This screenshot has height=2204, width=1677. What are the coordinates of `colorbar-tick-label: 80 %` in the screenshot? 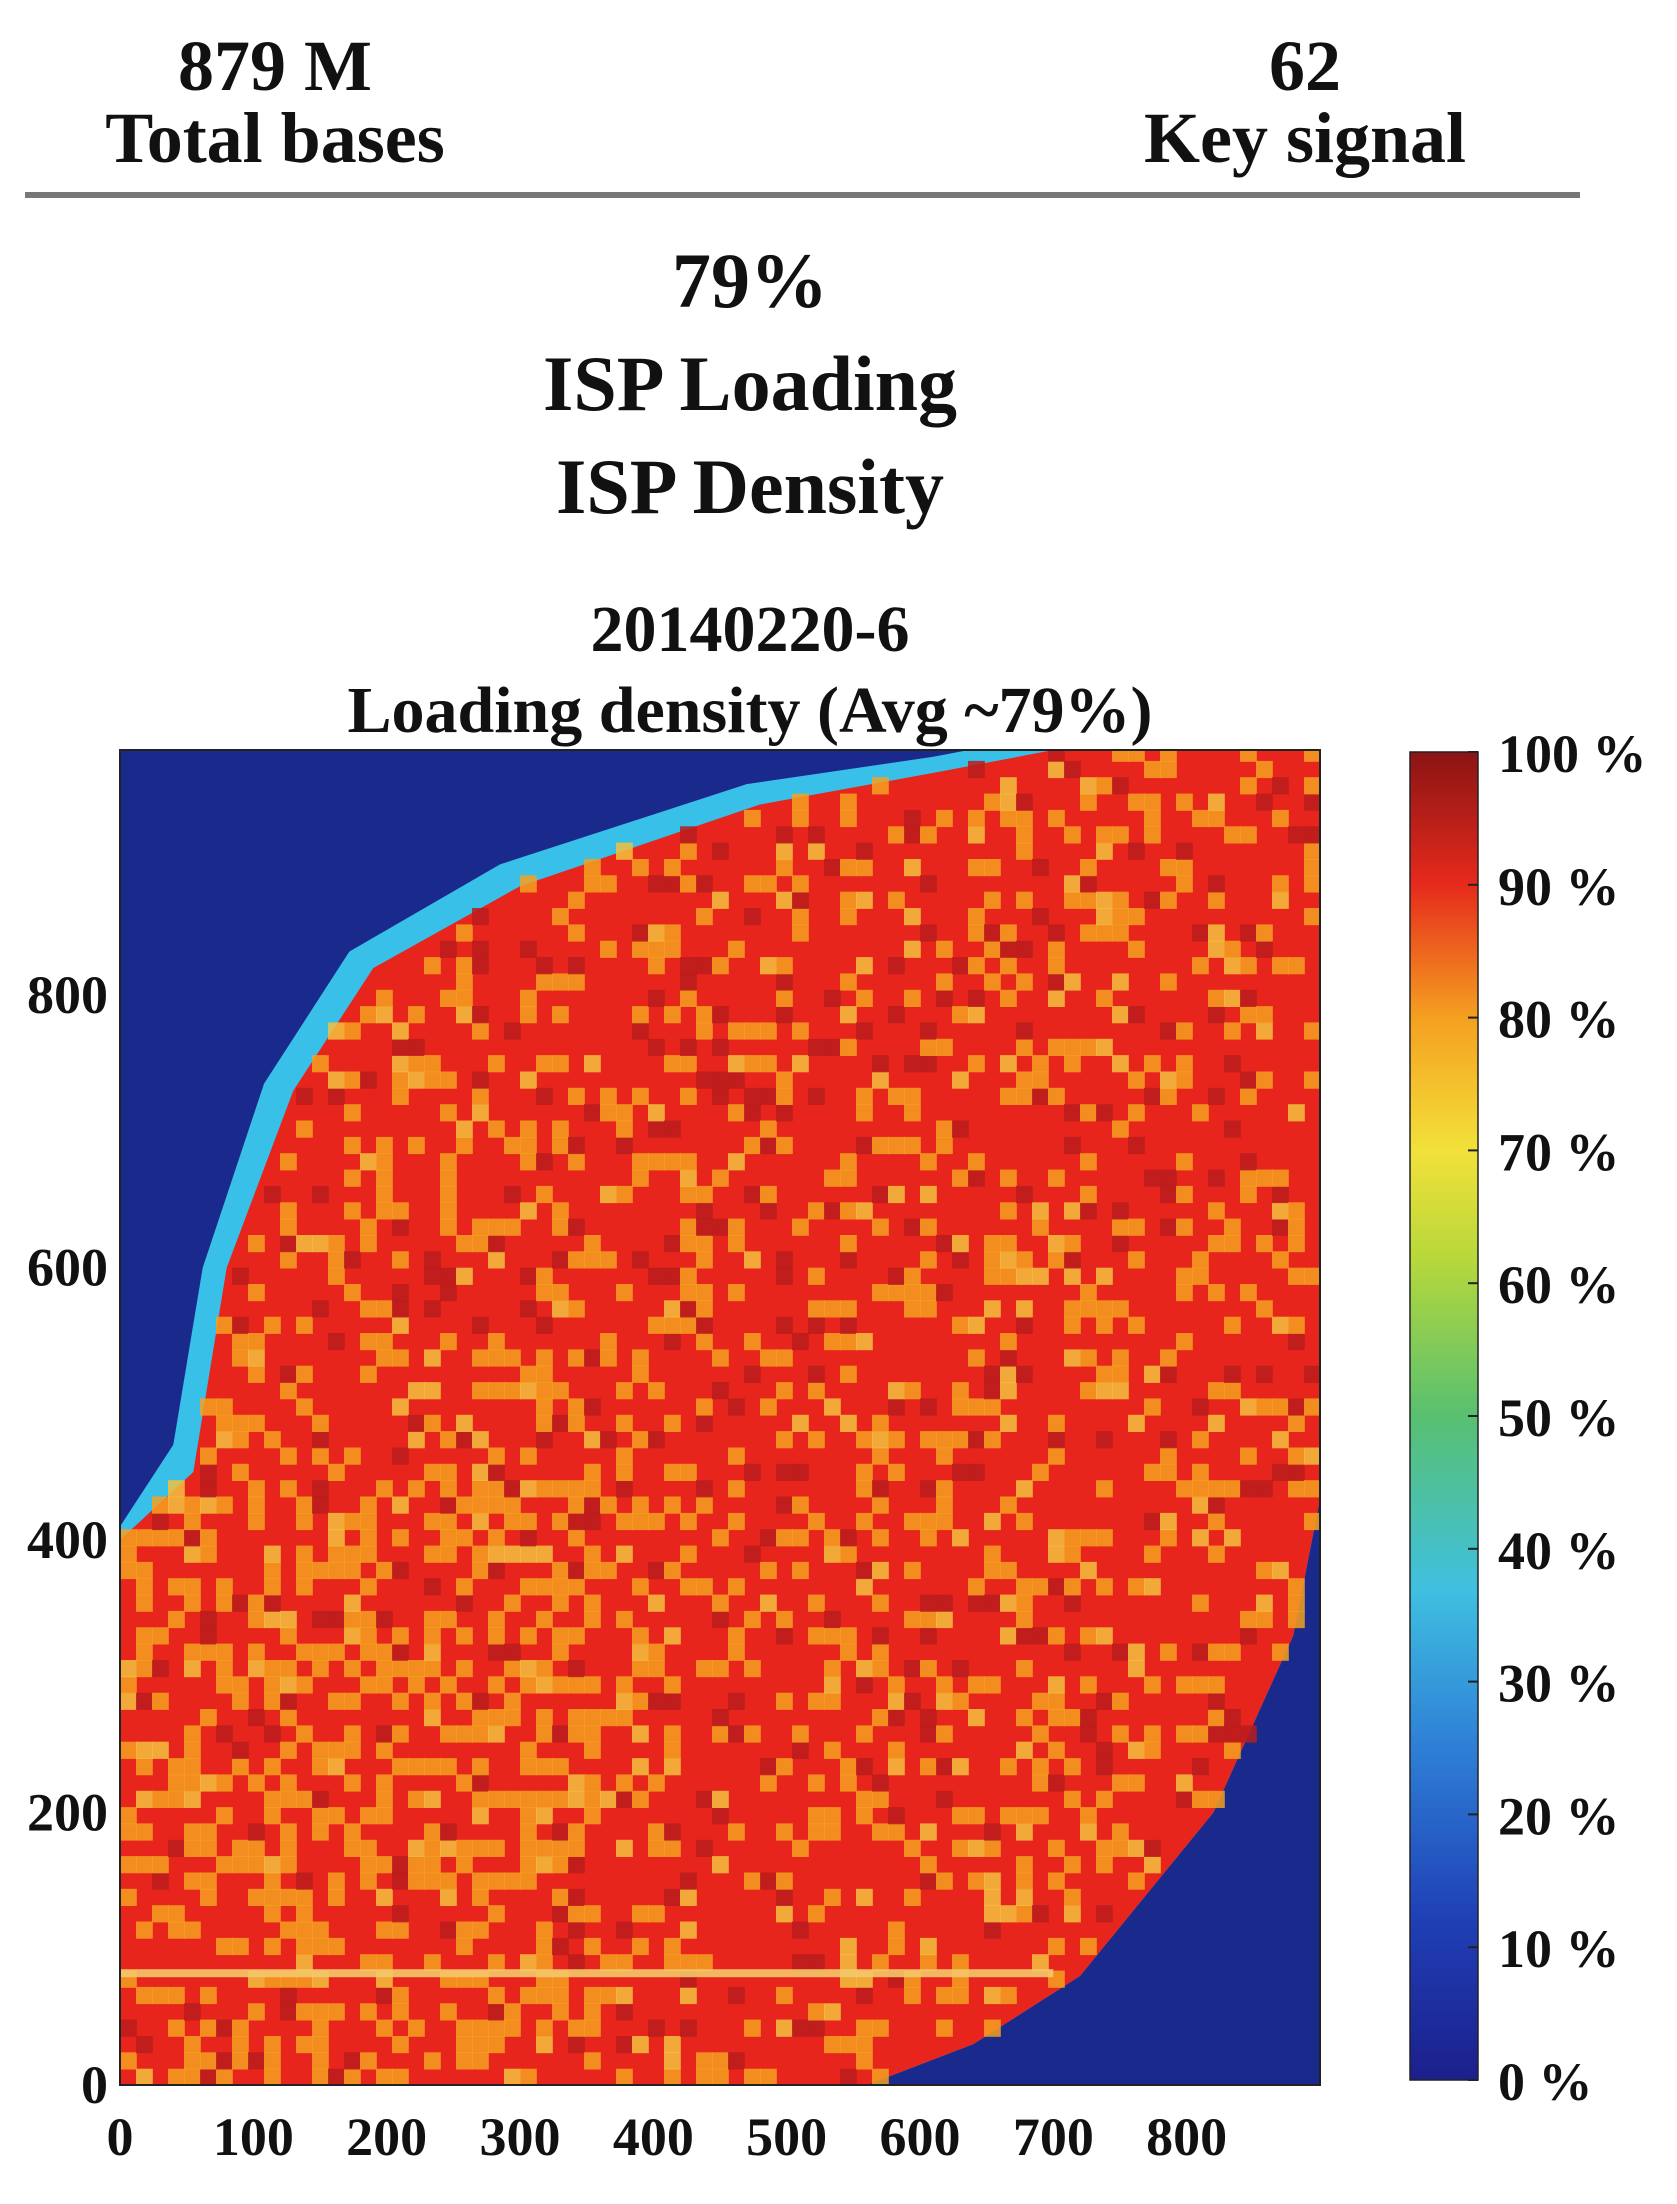 It's located at (1559, 1020).